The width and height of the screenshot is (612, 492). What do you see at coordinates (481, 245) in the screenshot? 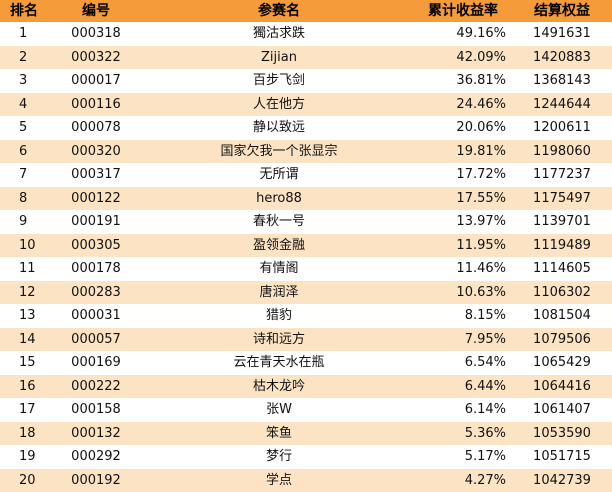
I see `cell-return: 11.95%` at bounding box center [481, 245].